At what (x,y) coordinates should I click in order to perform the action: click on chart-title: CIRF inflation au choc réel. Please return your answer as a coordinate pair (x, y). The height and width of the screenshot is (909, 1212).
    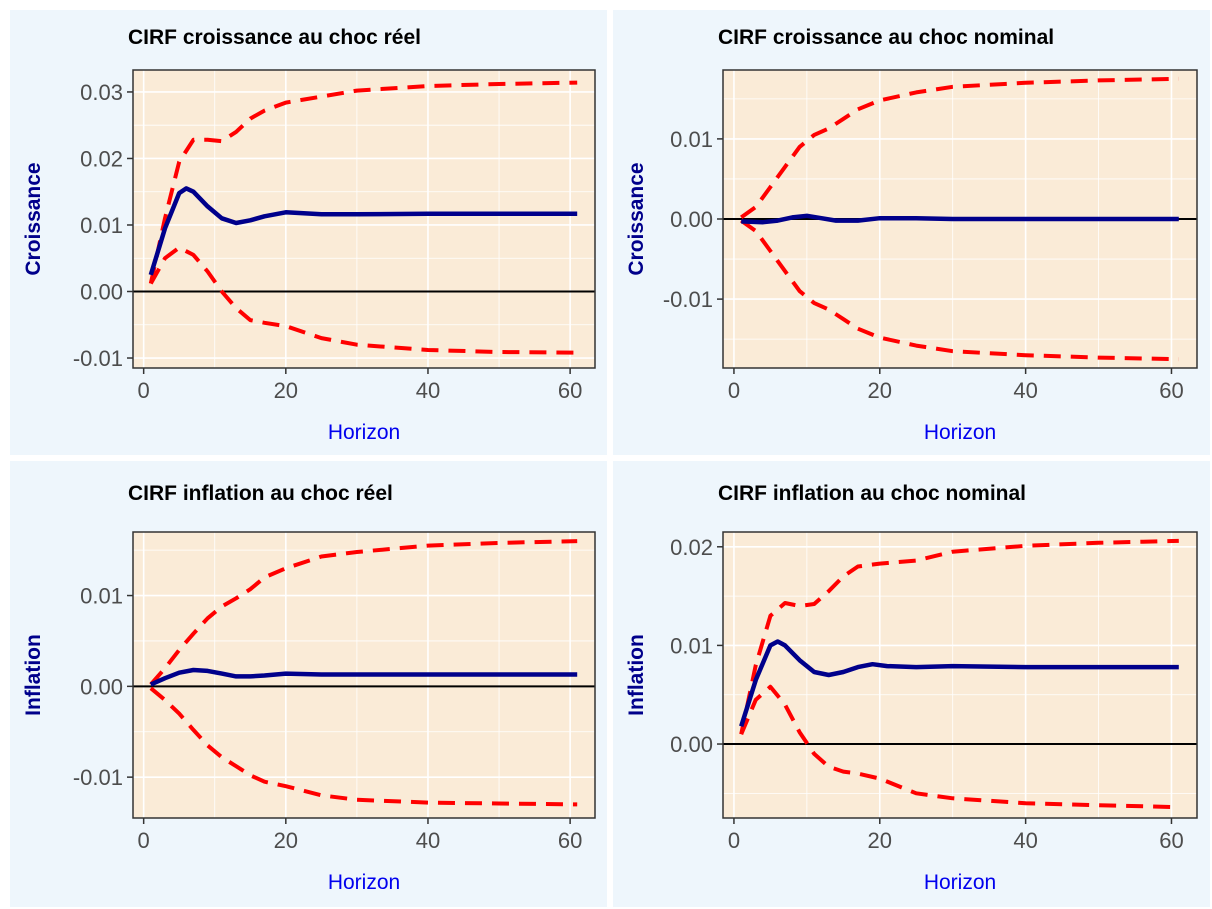
    Looking at the image, I should click on (260, 493).